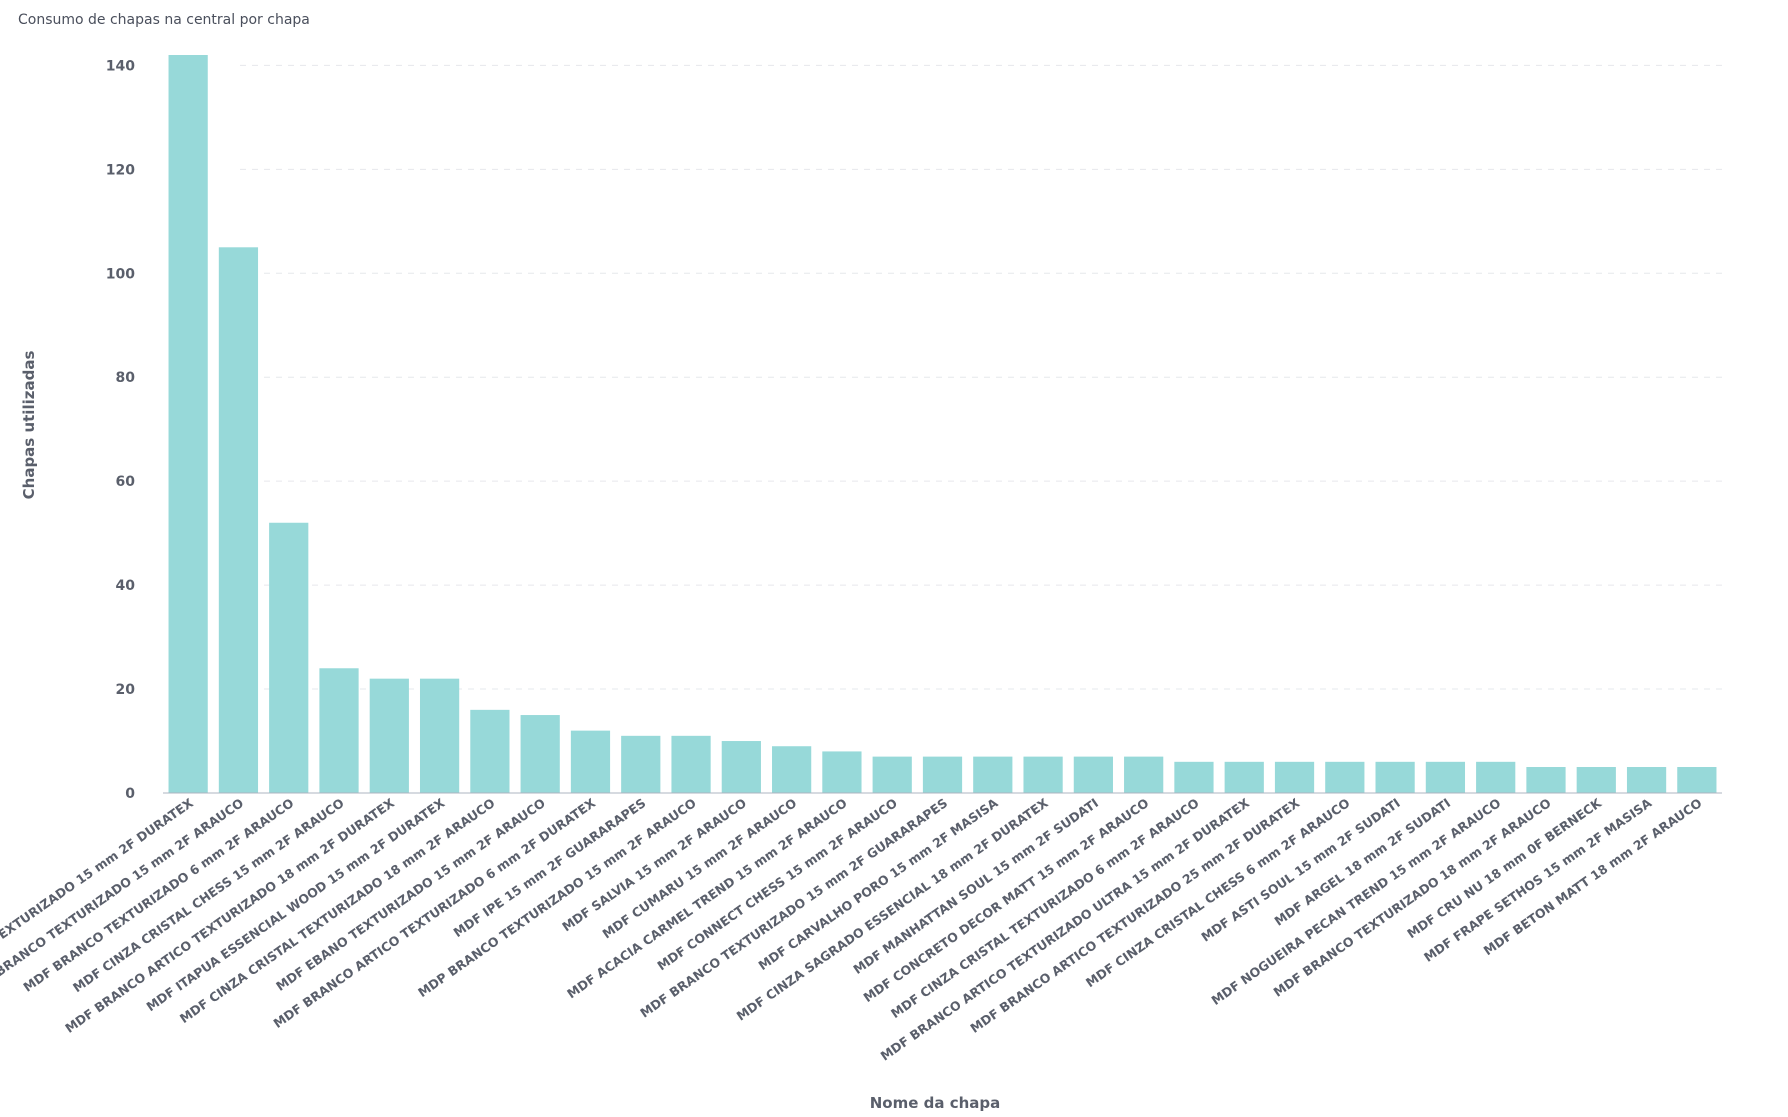 The width and height of the screenshot is (1788, 1117). What do you see at coordinates (120, 66) in the screenshot?
I see `y-tick-label: 140` at bounding box center [120, 66].